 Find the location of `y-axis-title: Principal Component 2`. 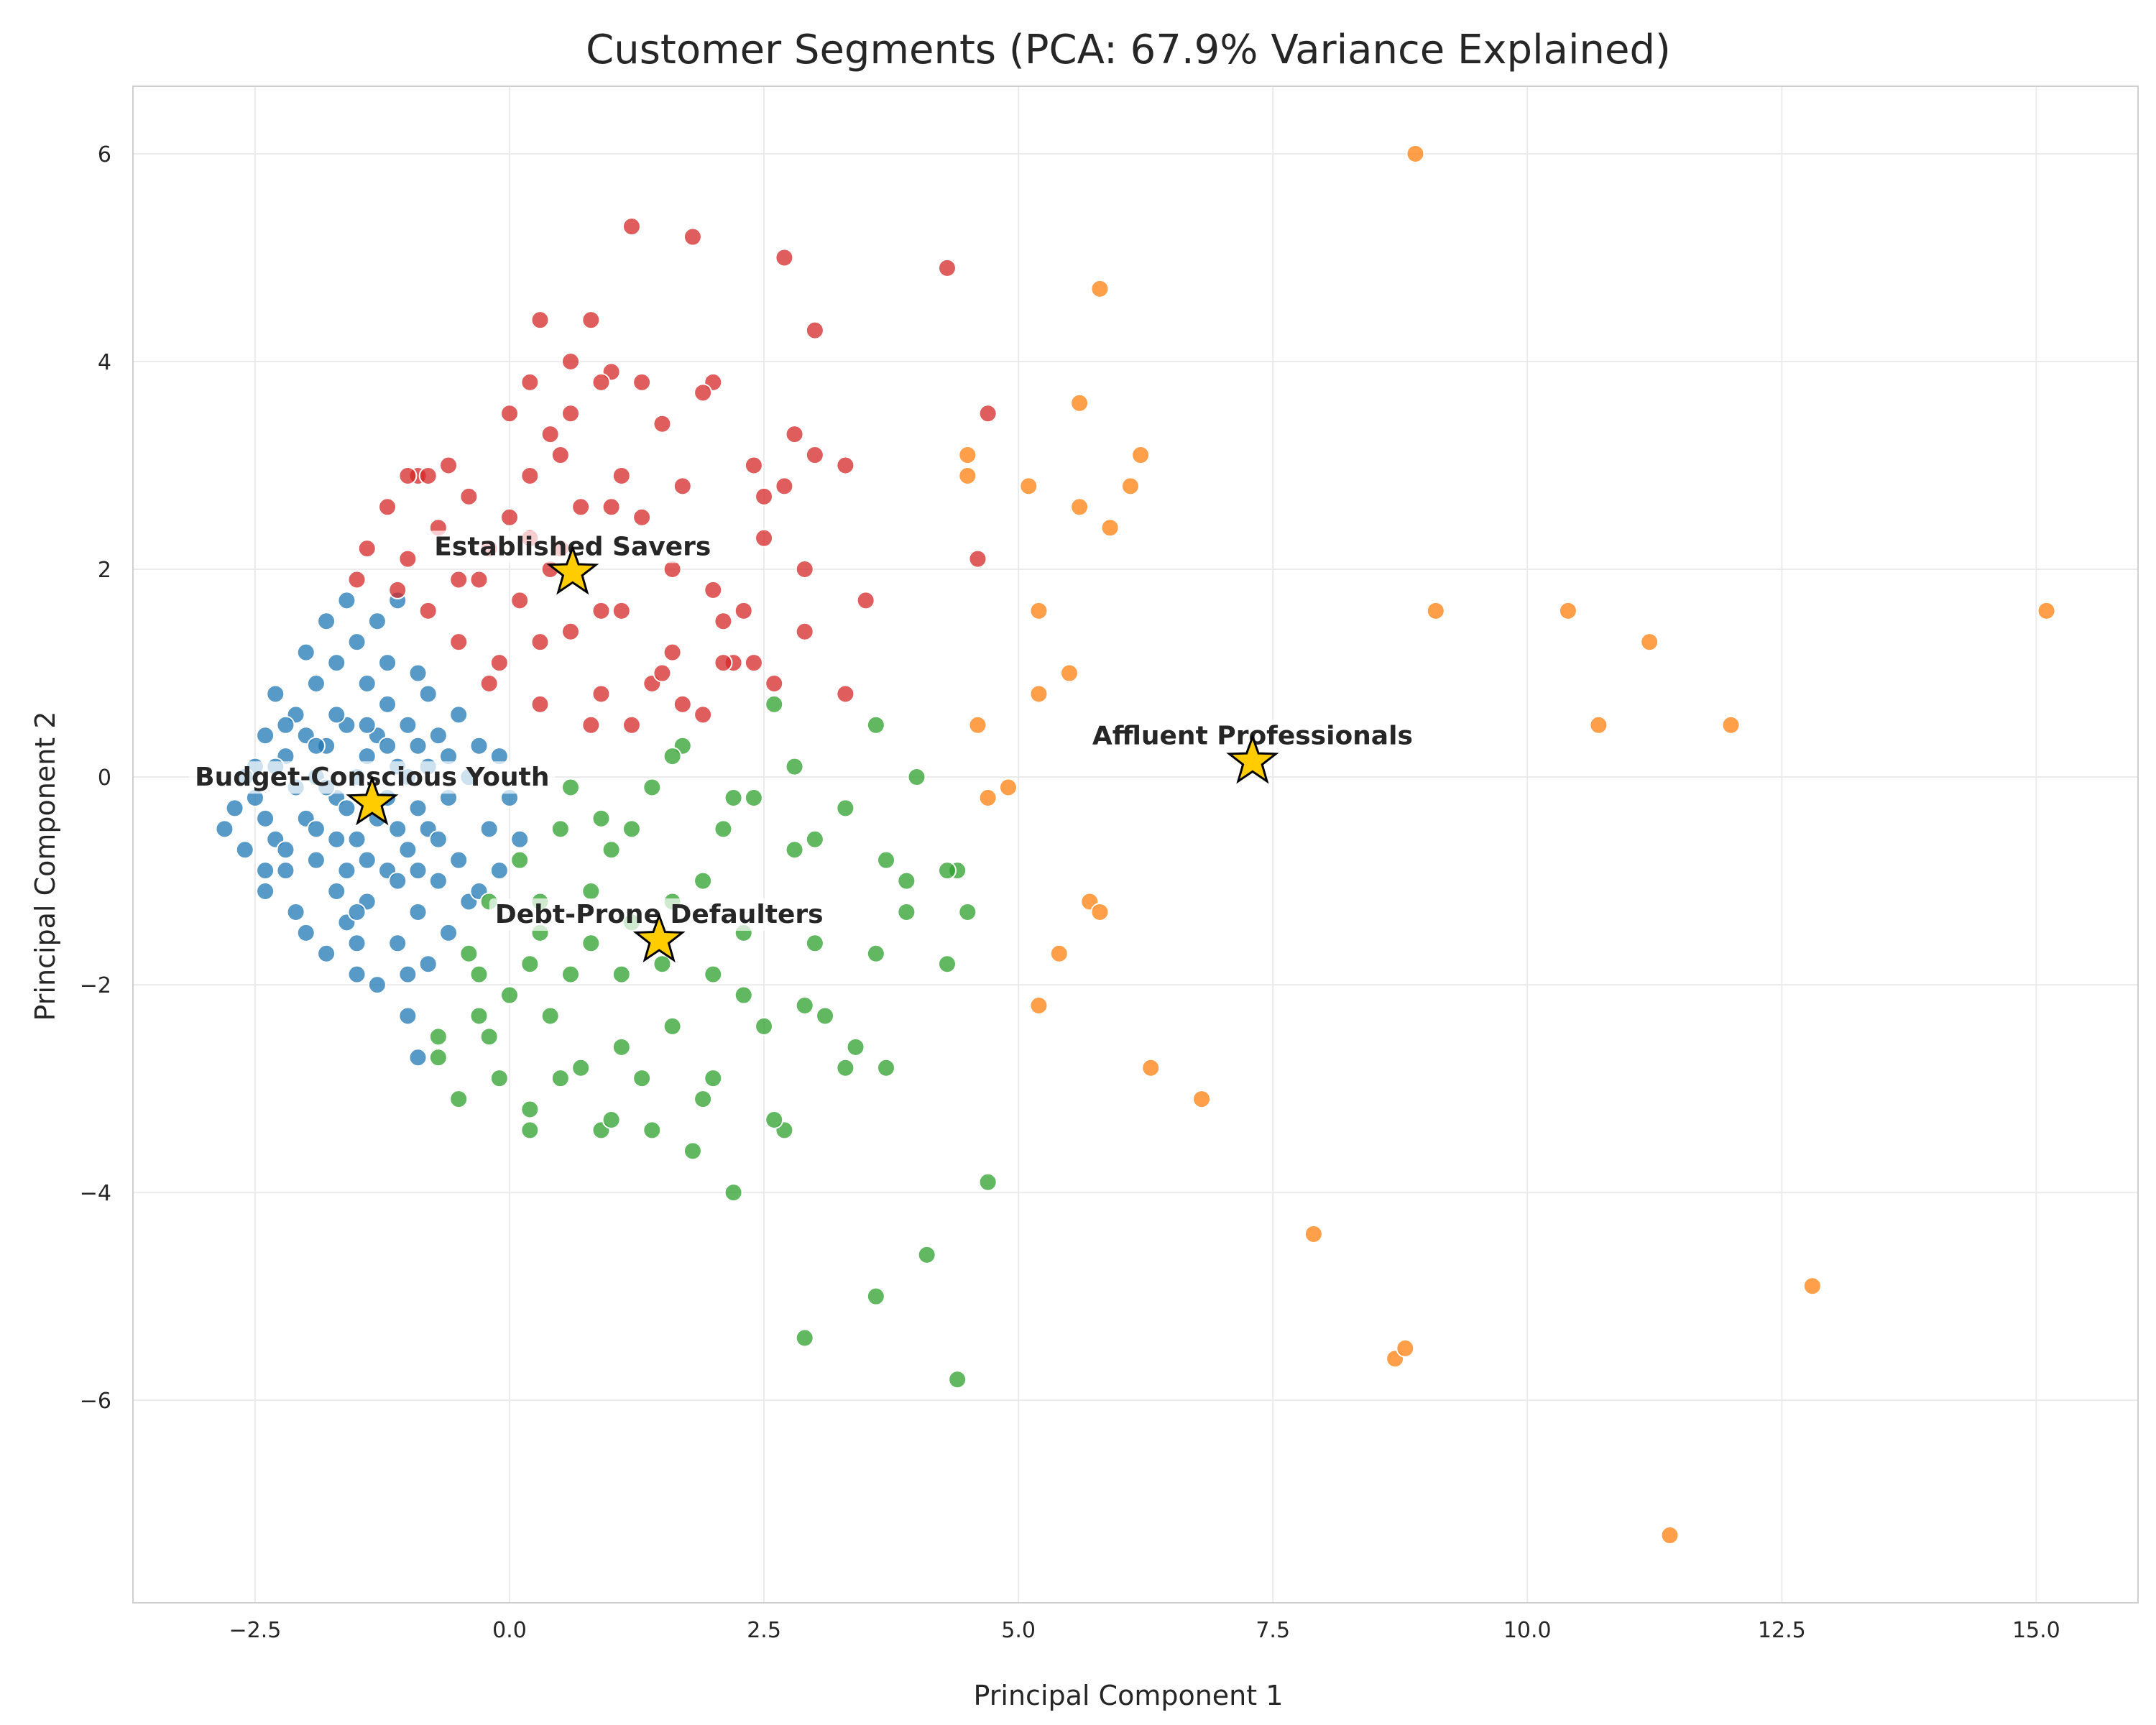

y-axis-title: Principal Component 2 is located at coordinates (45, 866).